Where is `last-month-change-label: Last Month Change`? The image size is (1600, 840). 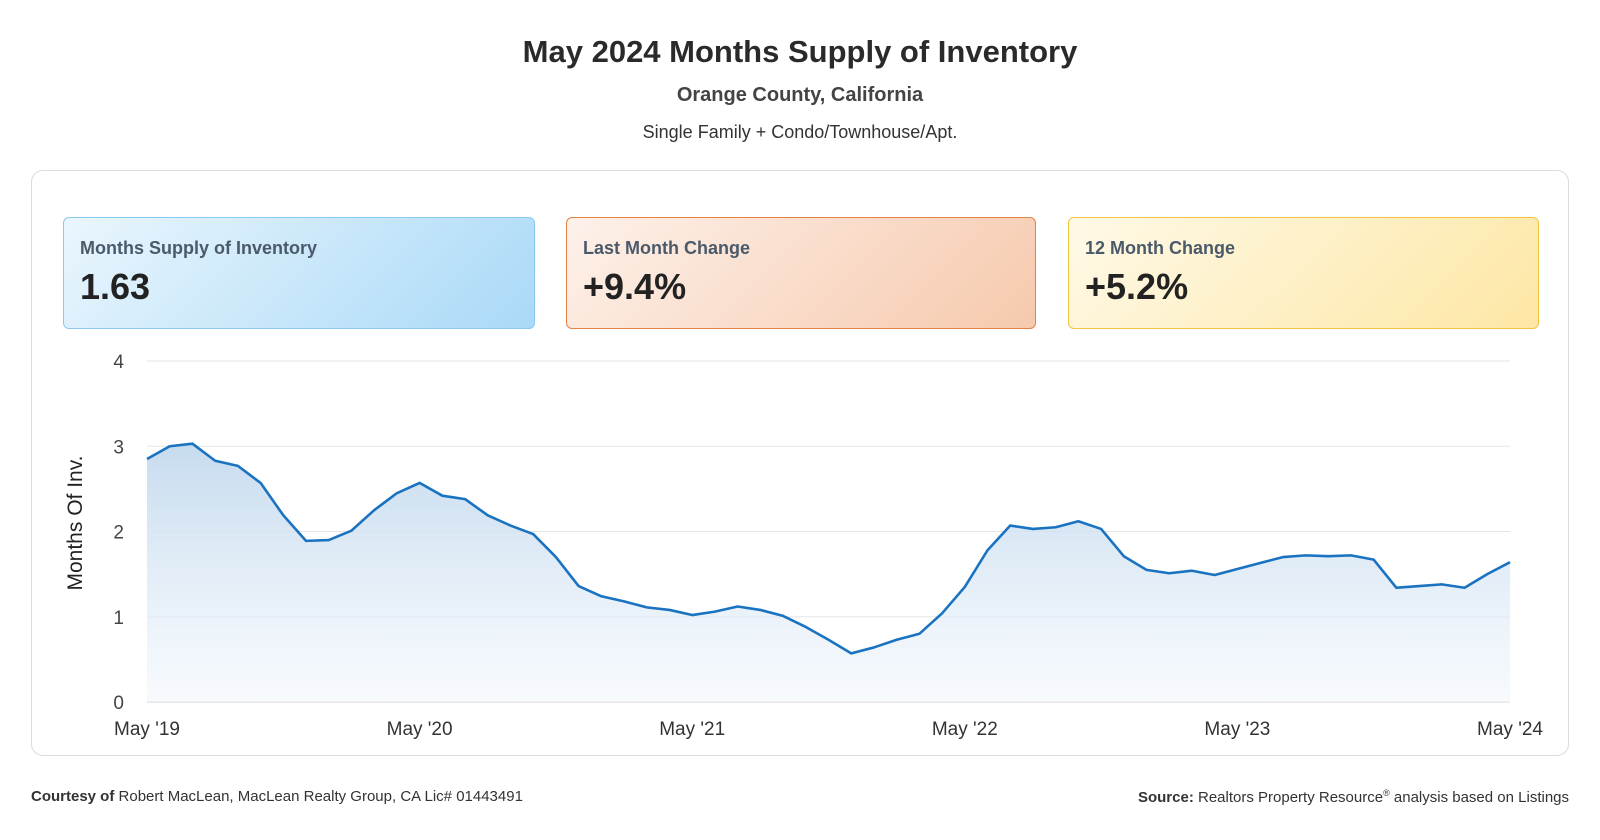
last-month-change-label: Last Month Change is located at coordinates (666, 248).